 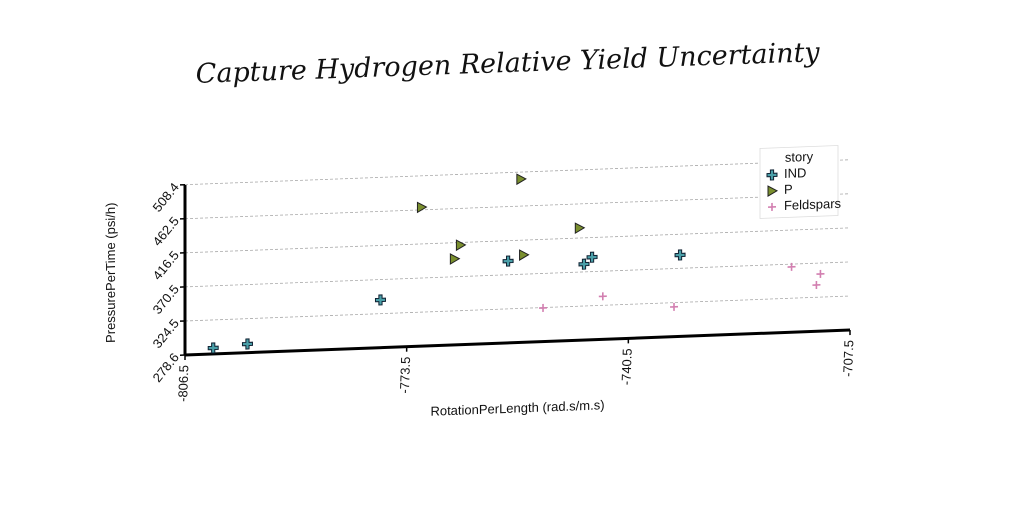 What do you see at coordinates (795, 173) in the screenshot?
I see `legend-label: IND` at bounding box center [795, 173].